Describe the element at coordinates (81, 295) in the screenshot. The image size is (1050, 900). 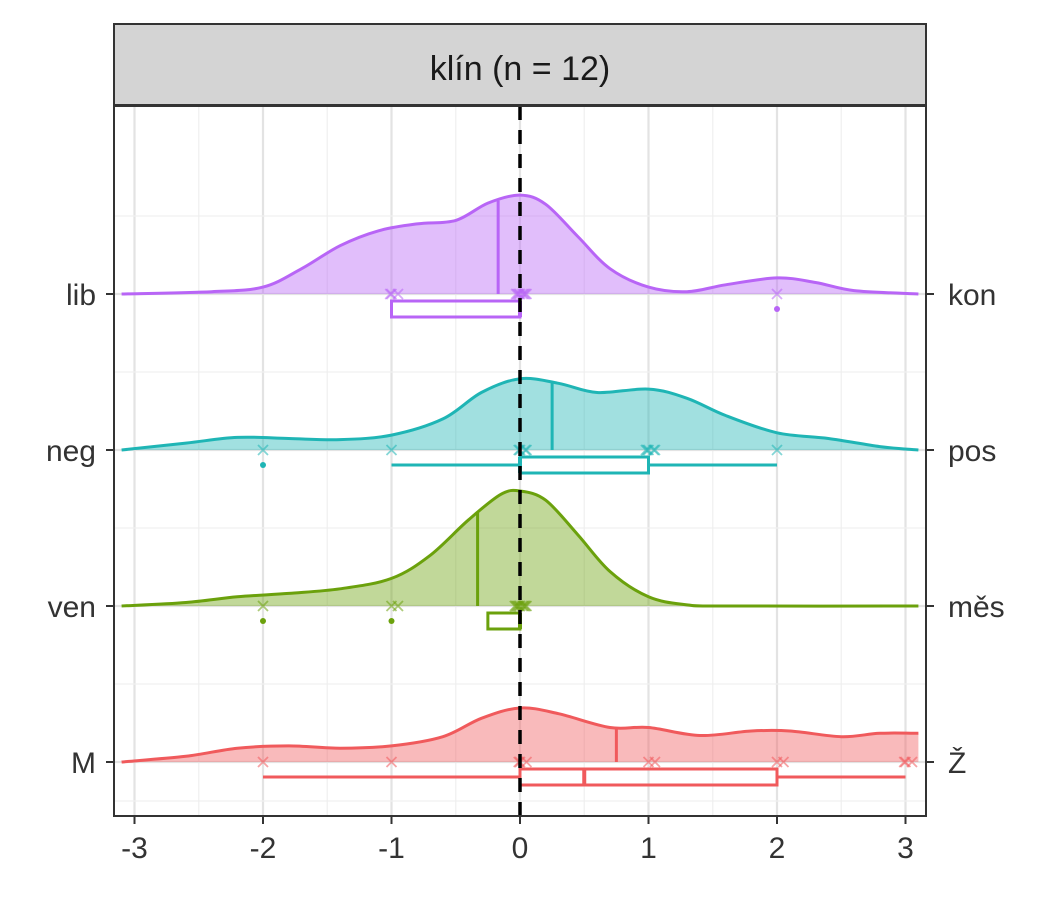
I see `y-left-label: lib` at that location.